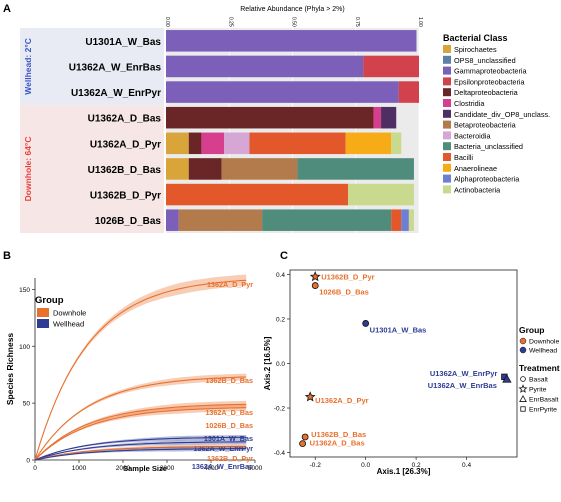 The width and height of the screenshot is (561, 502). What do you see at coordinates (488, 146) in the screenshot?
I see `legend-label: Bacteria_unclassified` at bounding box center [488, 146].